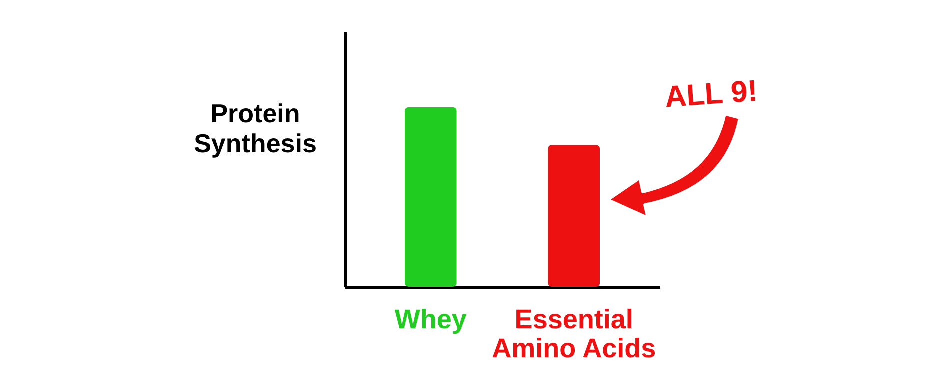 Image resolution: width=944 pixels, height=383 pixels. I want to click on text: ALL 9!, so click(711, 95).